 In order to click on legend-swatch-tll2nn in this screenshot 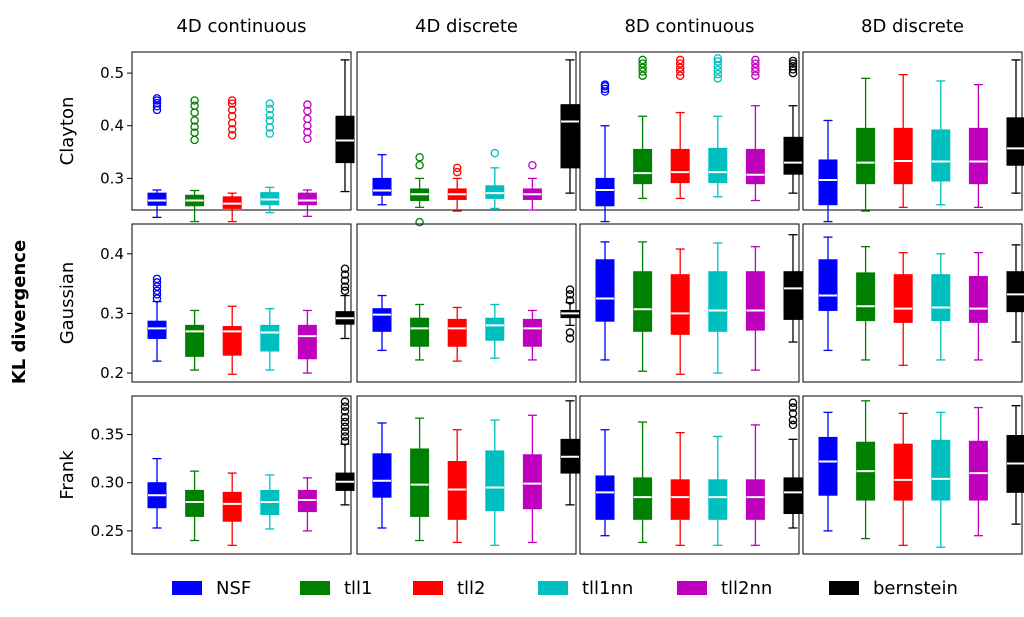, I will do `click(692, 588)`.